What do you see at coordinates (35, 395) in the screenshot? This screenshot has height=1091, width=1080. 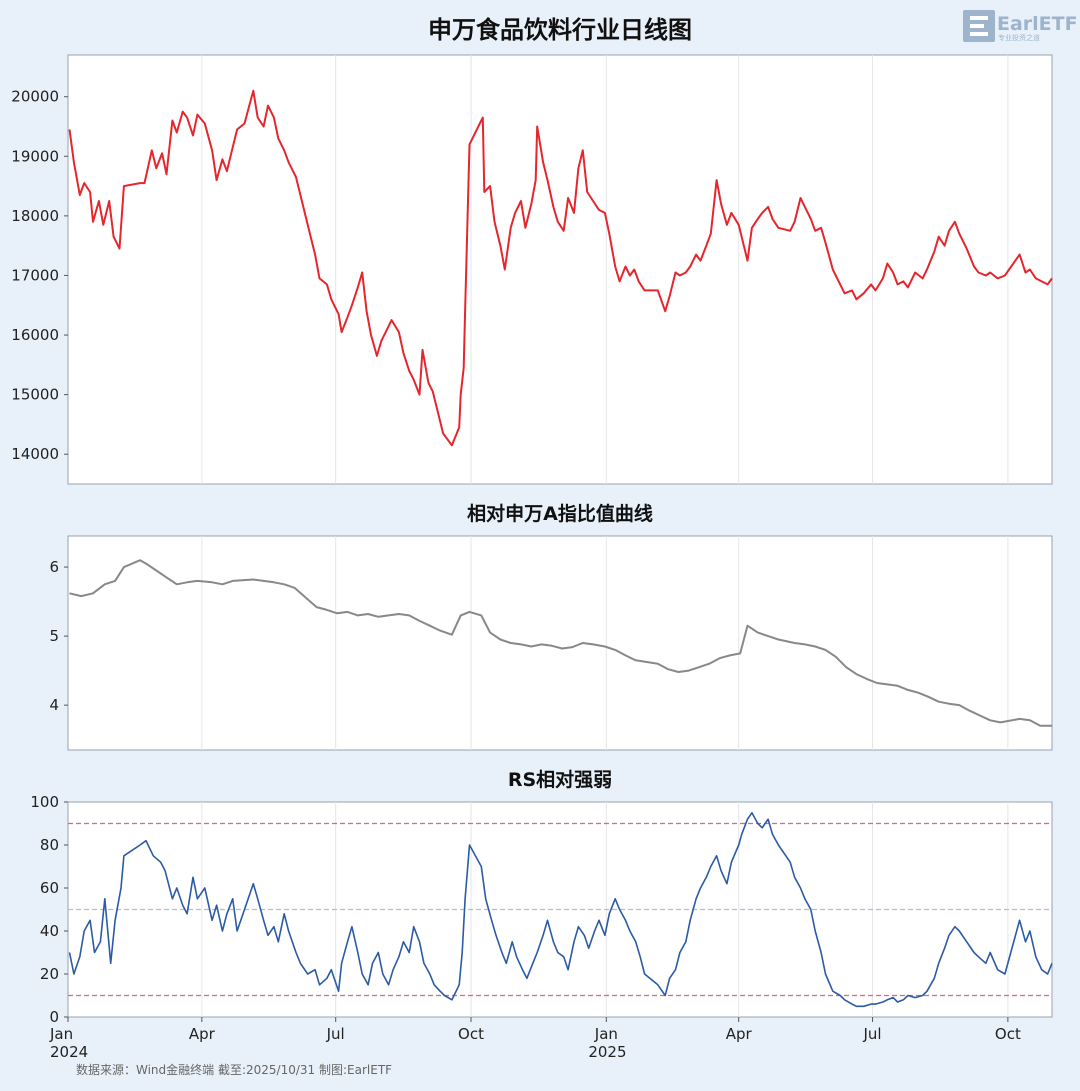 I see `y-tick-label: 15000` at bounding box center [35, 395].